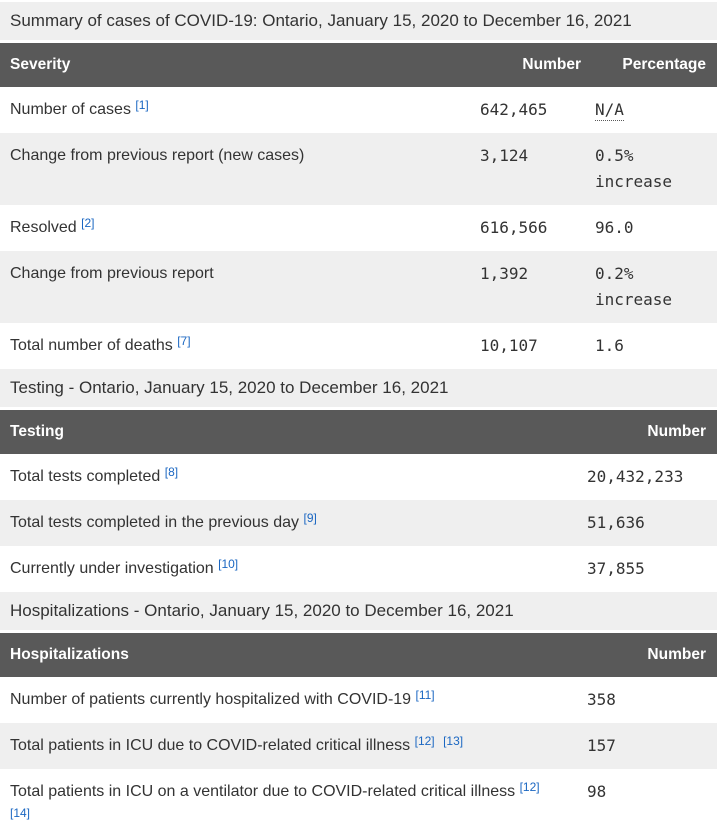  I want to click on footnote-link: [11], so click(425, 694).